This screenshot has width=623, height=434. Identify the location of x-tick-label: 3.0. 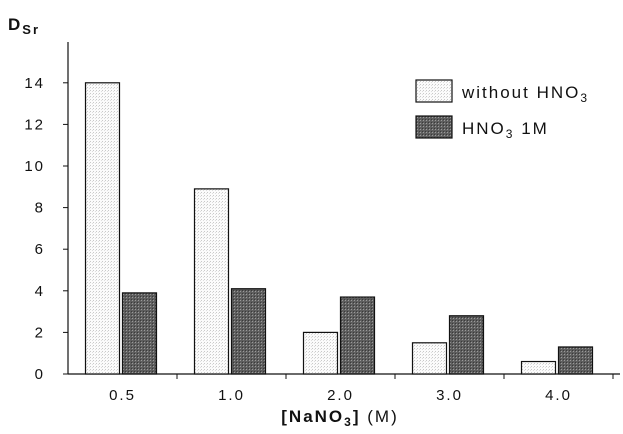
(449, 395).